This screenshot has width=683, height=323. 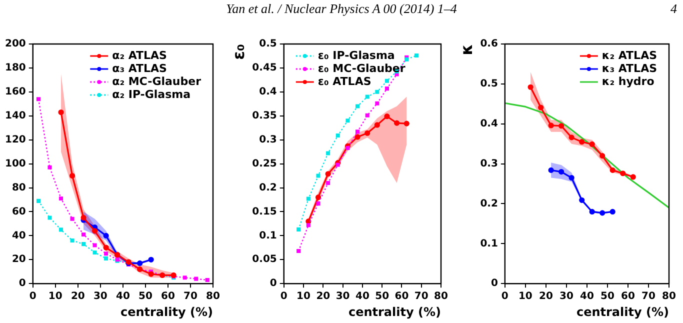 What do you see at coordinates (140, 55) in the screenshot?
I see `legend-label: α₂ ATLAS` at bounding box center [140, 55].